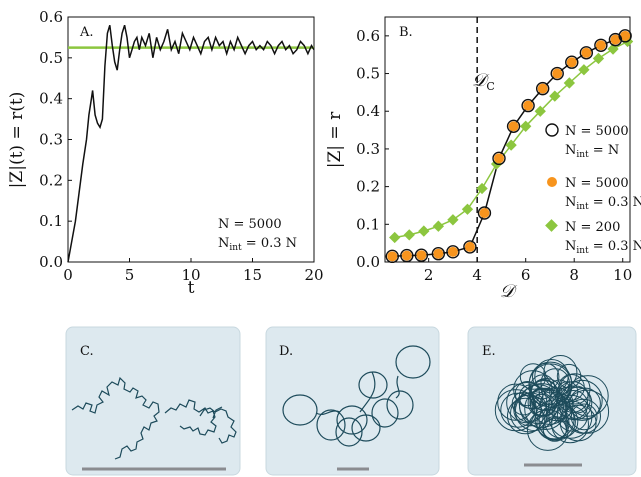 This screenshot has width=641, height=477. I want to click on x-tick-label: 2, so click(429, 275).